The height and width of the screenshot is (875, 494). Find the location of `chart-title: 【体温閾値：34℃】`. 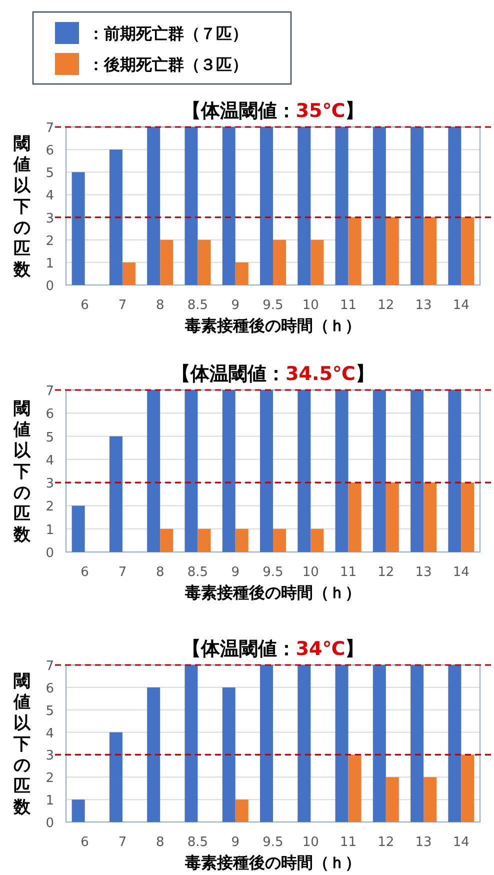

chart-title: 【体温閾値：34℃】 is located at coordinates (273, 649).